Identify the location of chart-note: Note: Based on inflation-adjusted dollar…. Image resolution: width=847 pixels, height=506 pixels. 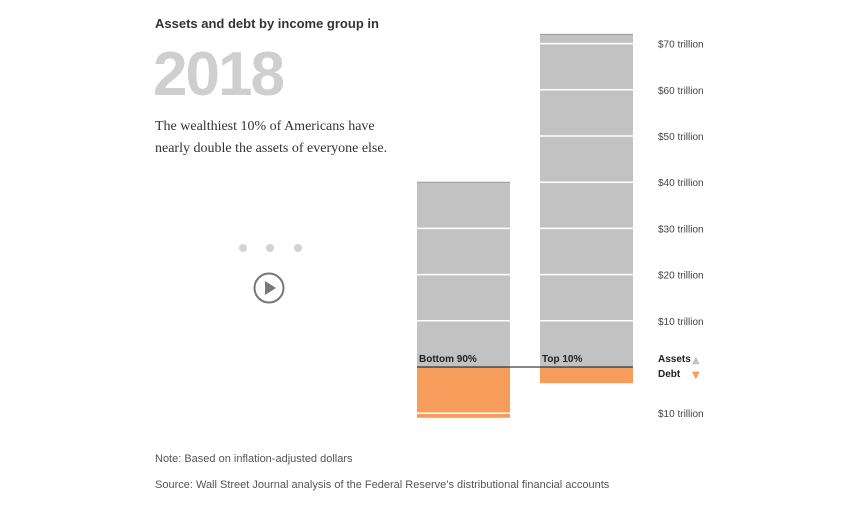
(254, 459).